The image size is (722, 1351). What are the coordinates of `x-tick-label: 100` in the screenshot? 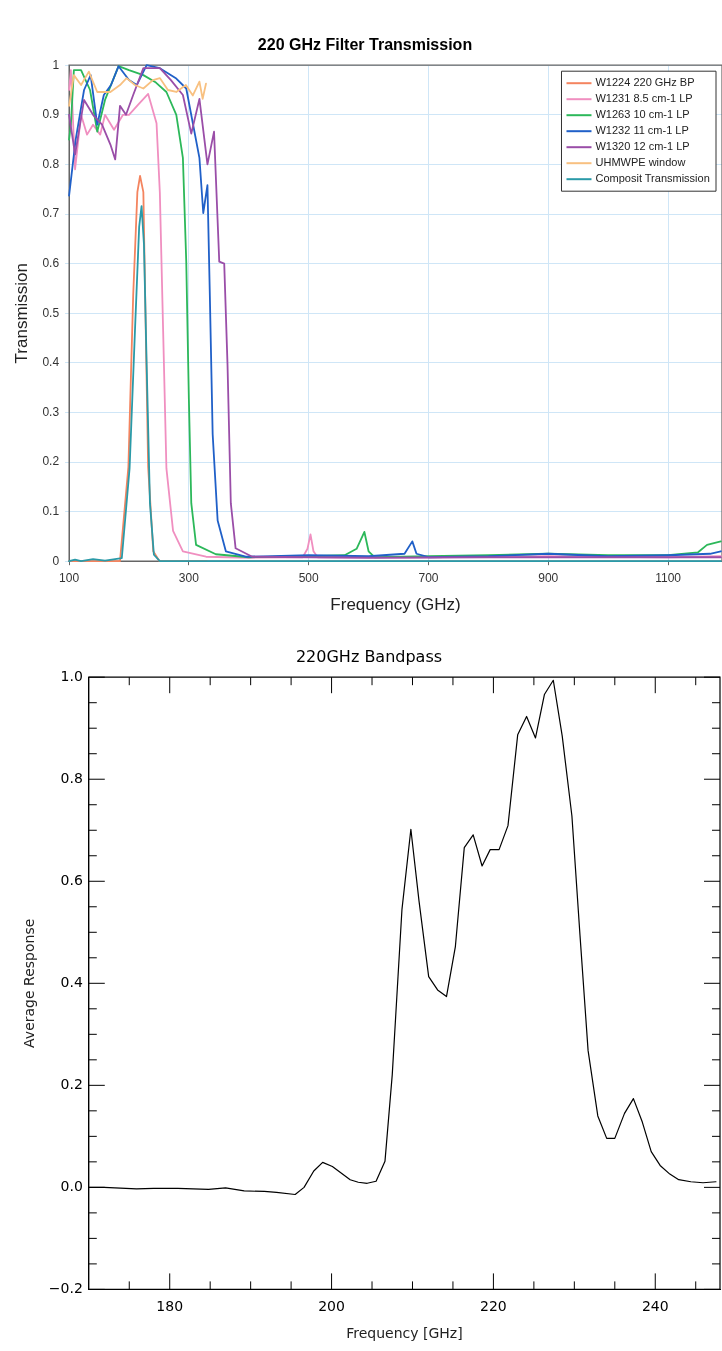 It's located at (69, 577).